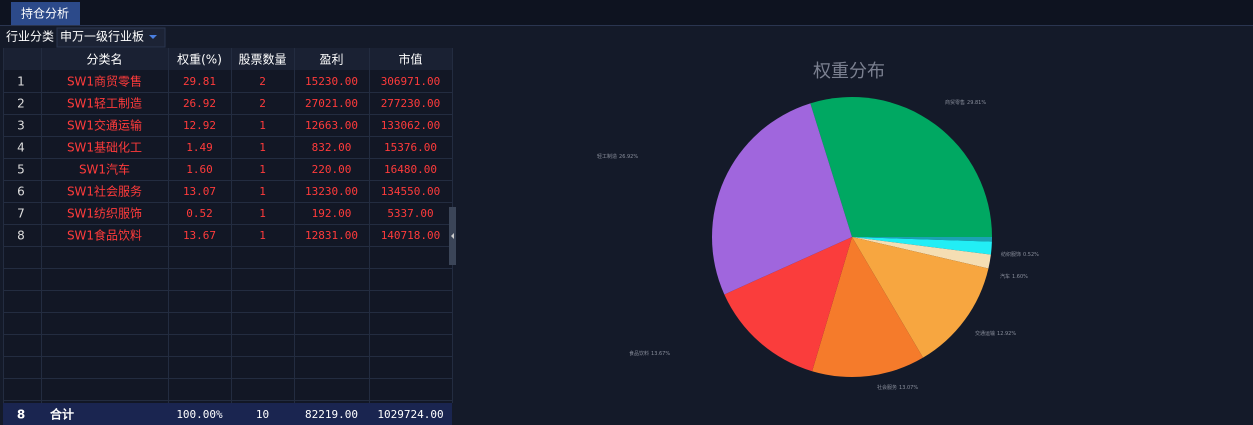  I want to click on slice-label: 纺织服饰 0.52%, so click(1020, 254).